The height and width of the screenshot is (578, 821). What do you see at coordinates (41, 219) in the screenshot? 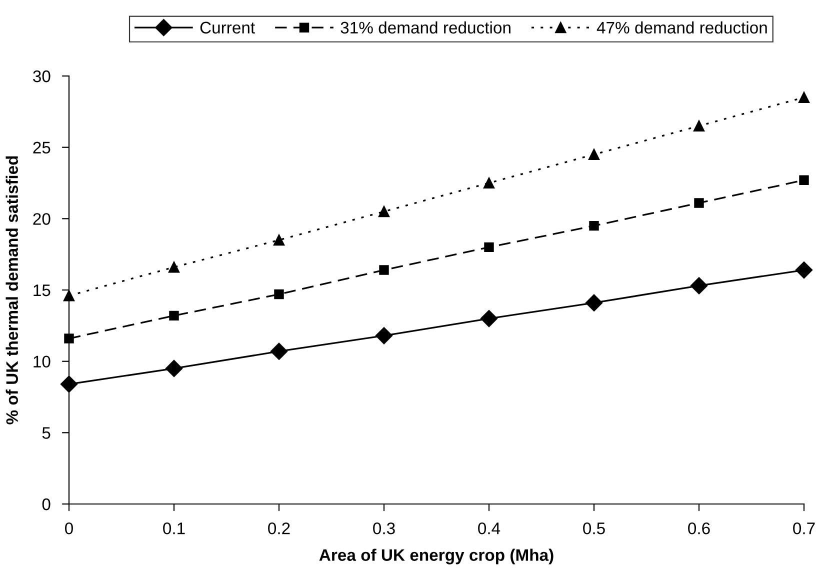
I see `y-tick-label: 20` at bounding box center [41, 219].